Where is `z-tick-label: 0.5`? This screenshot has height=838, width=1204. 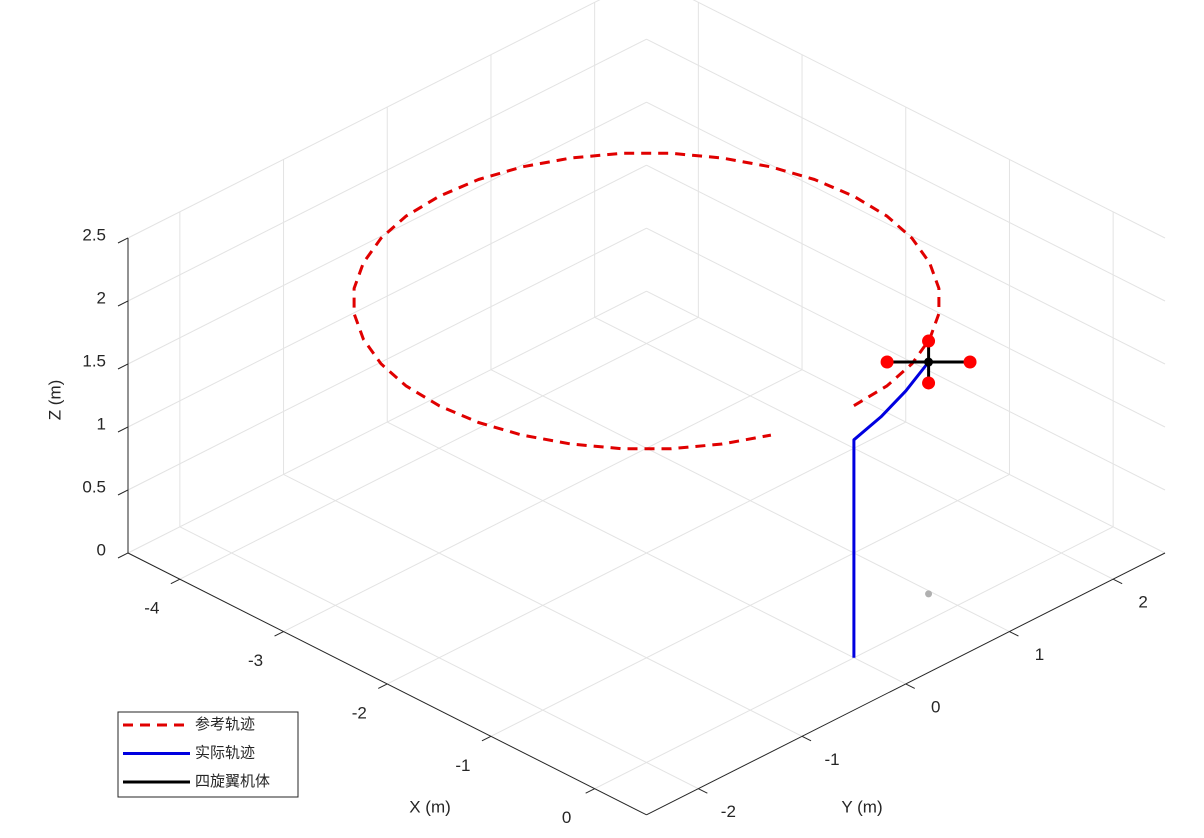 z-tick-label: 0.5 is located at coordinates (94, 486).